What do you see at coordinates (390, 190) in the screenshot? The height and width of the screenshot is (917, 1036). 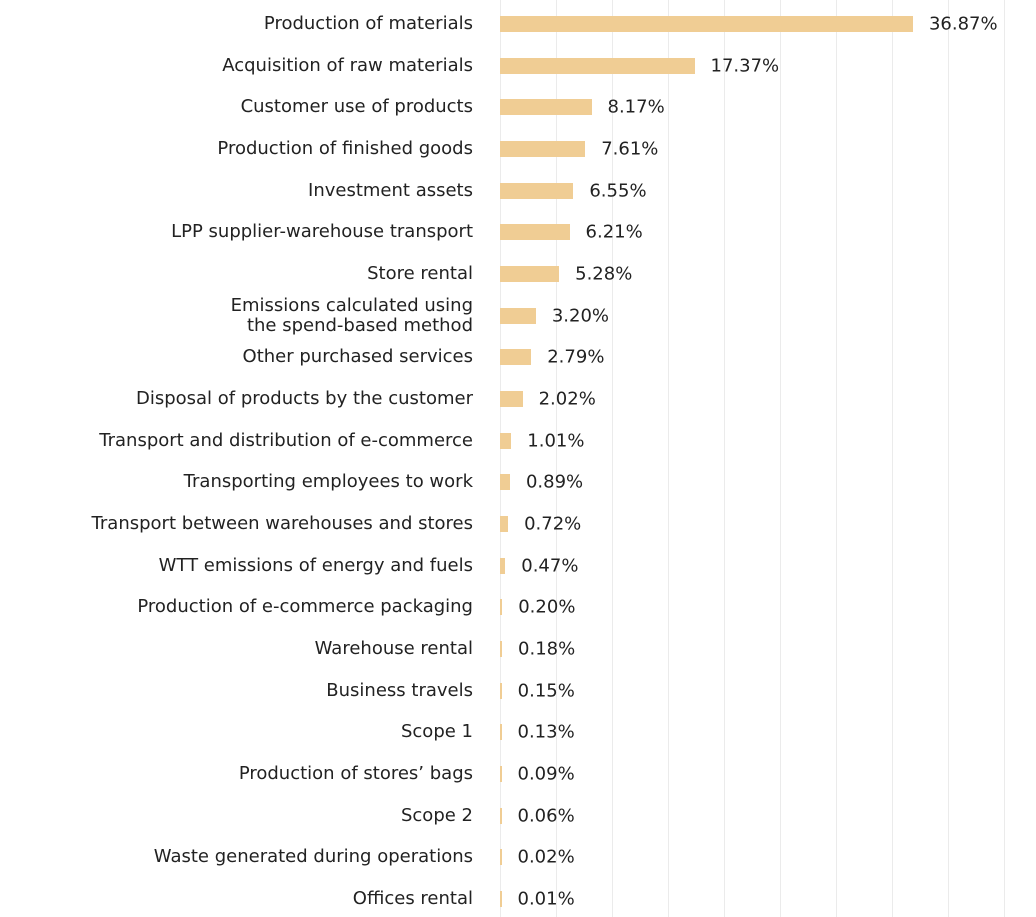 I see `category-label: Investment assets` at bounding box center [390, 190].